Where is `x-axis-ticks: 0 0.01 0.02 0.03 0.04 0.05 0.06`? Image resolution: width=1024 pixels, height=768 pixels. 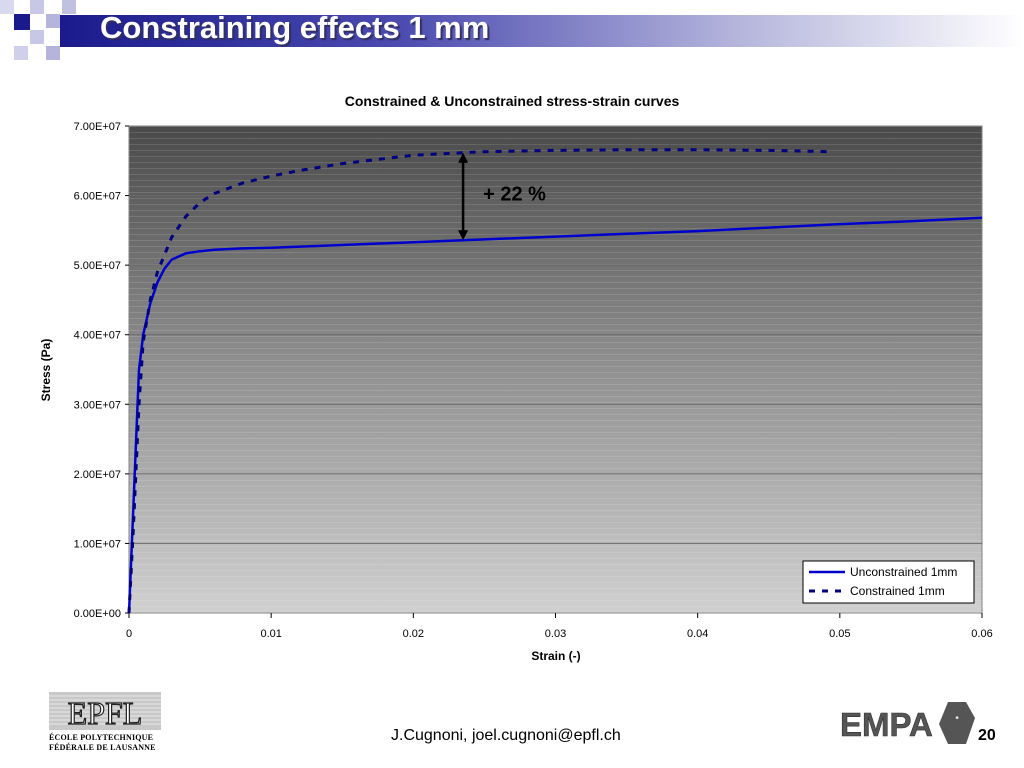
x-axis-ticks: 0 0.01 0.02 0.03 0.04 0.05 0.06 is located at coordinates (559, 626).